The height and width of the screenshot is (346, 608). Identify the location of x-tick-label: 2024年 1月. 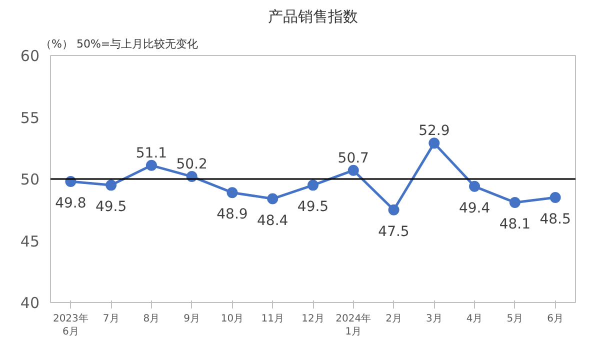
(354, 325).